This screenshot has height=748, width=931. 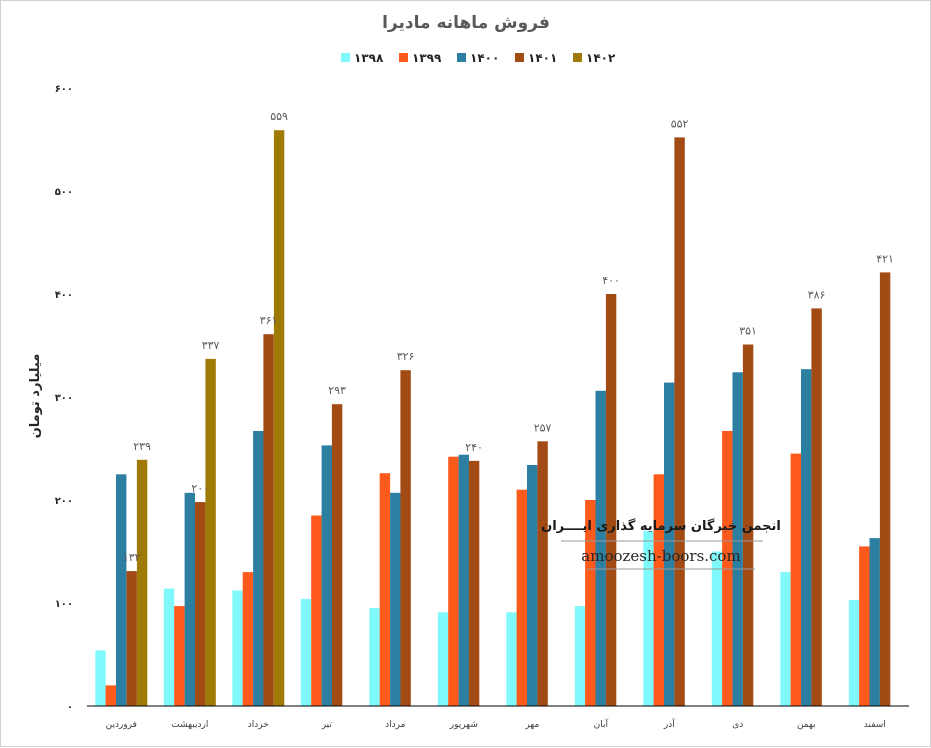 What do you see at coordinates (817, 294) in the screenshot?
I see `data-label: ۳۸۶` at bounding box center [817, 294].